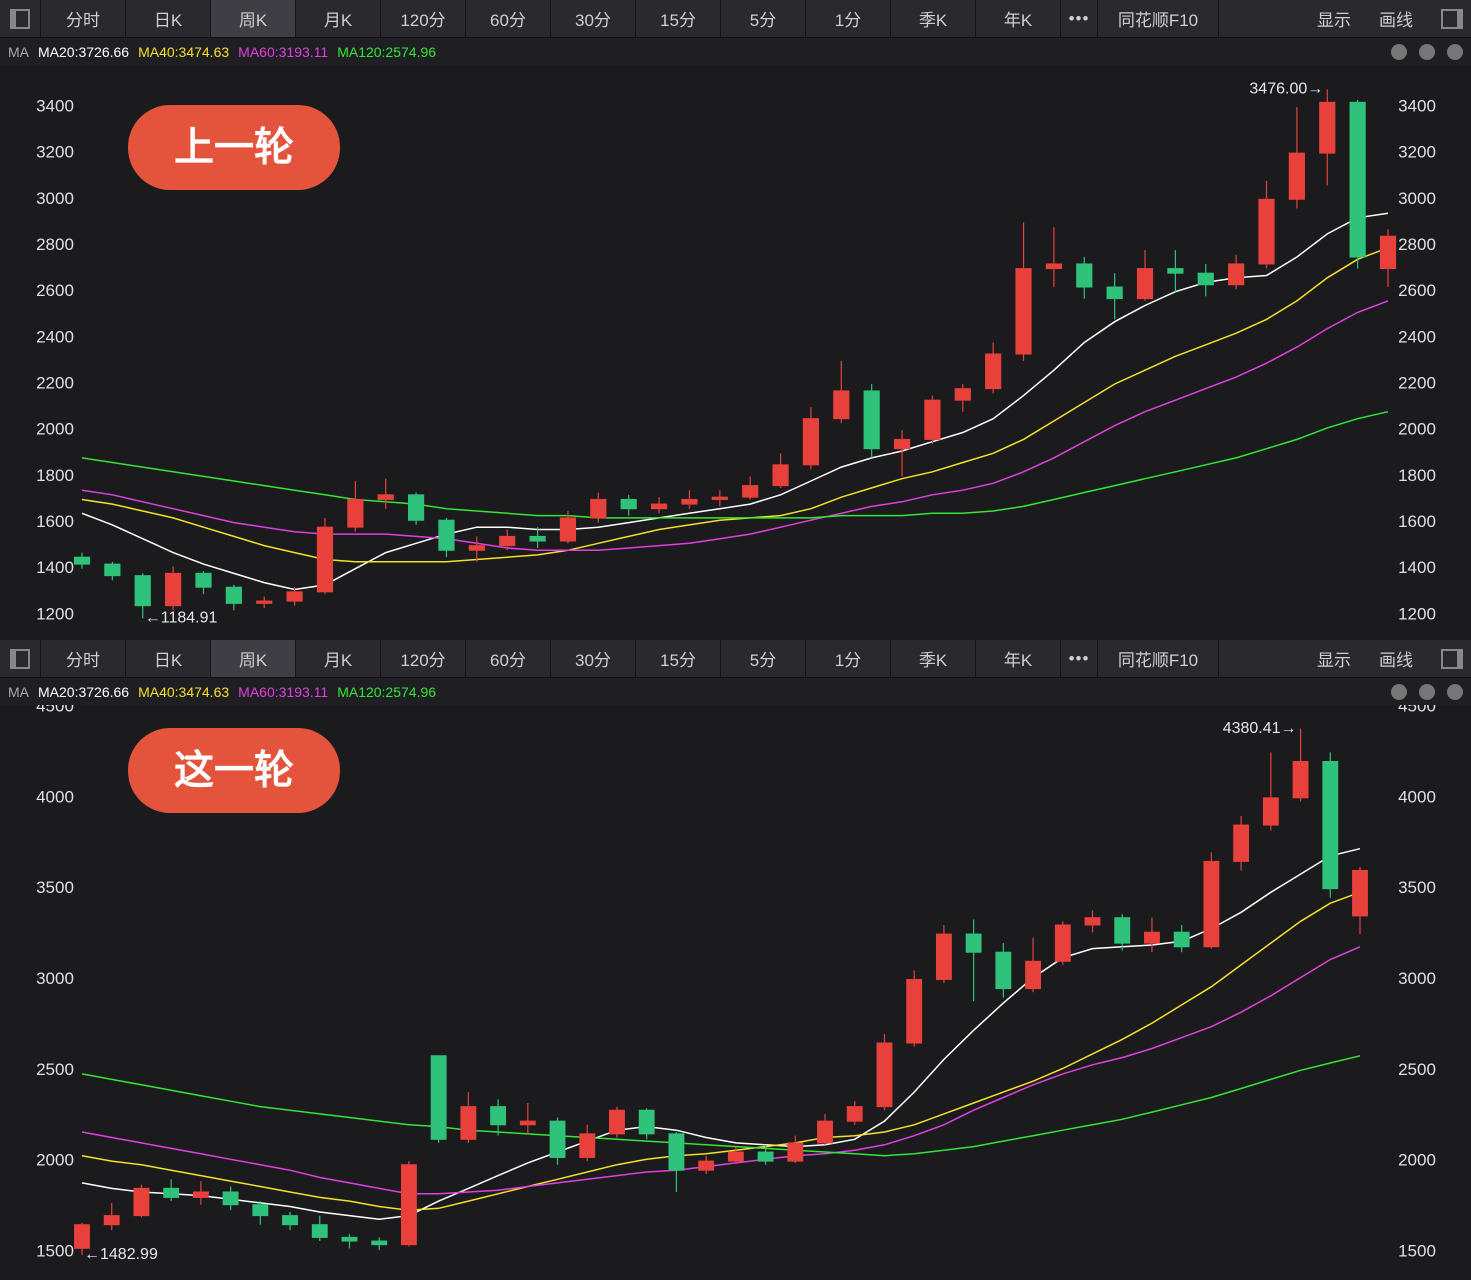 Image resolution: width=1471 pixels, height=1280 pixels. Describe the element at coordinates (1417, 105) in the screenshot. I see `y2-tick-label: 3400` at that location.